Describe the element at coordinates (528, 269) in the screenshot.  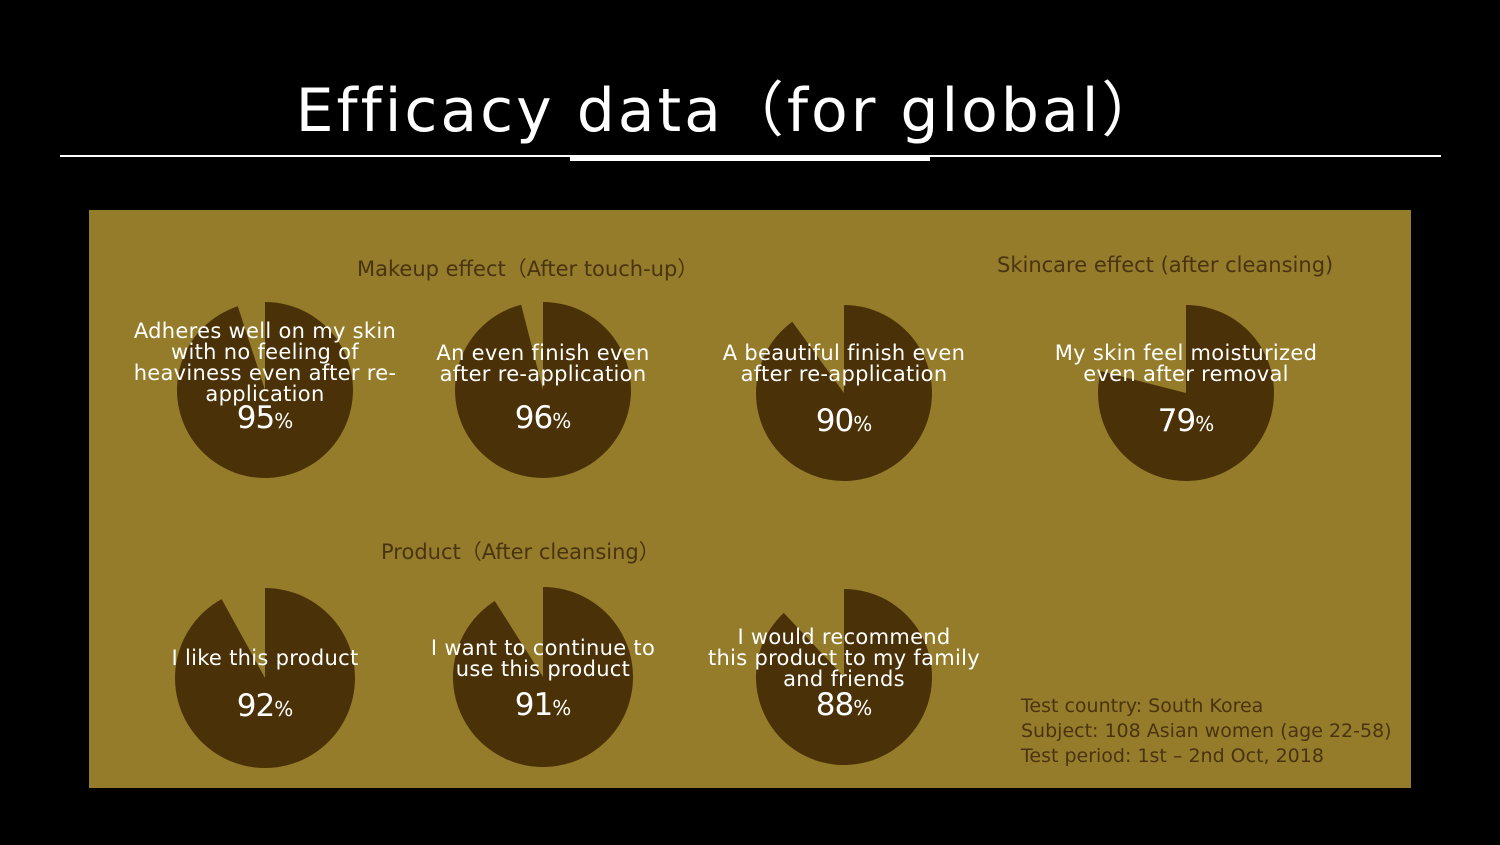
I see `section-label-makeup: Makeup effect（After touch-up）` at that location.